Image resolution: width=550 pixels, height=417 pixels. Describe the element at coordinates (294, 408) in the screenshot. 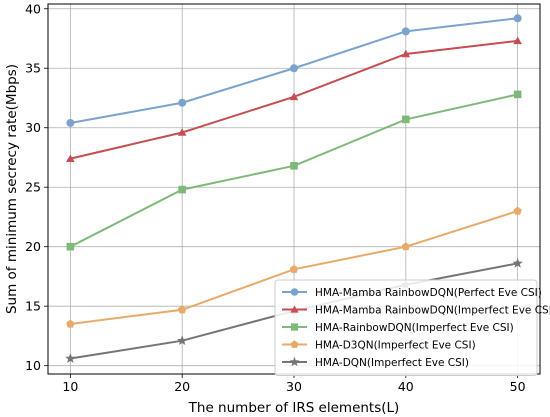

I see `x-axis-title: The number of IRS elements(L)` at that location.